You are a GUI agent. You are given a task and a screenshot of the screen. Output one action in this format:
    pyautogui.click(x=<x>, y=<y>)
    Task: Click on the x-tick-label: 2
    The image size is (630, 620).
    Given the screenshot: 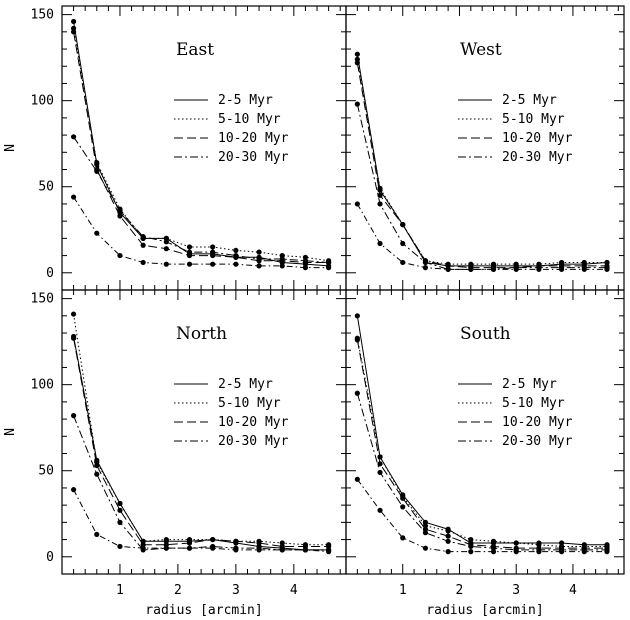 What is the action you would take?
    pyautogui.click(x=178, y=590)
    